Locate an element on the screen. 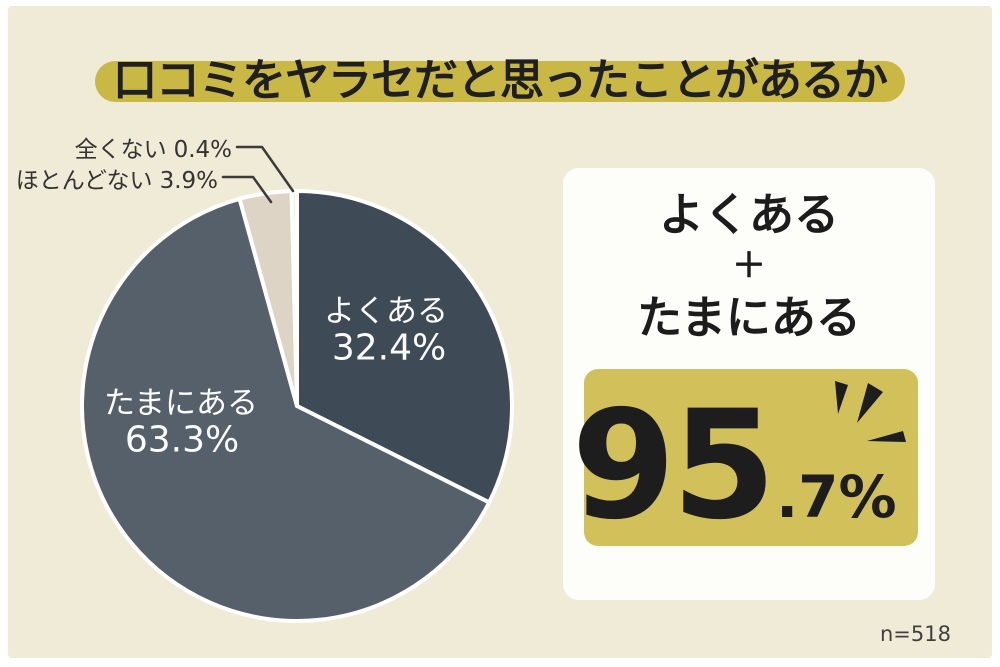  callout-rare-label: ほとんどない is located at coordinates (84, 181).